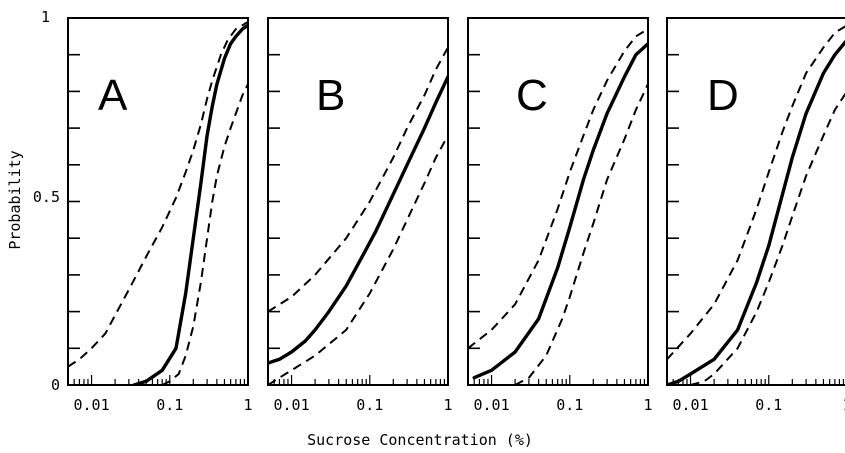 The width and height of the screenshot is (845, 453). What do you see at coordinates (46, 197) in the screenshot?
I see `y-tick-label-mid: 0.5` at bounding box center [46, 197].